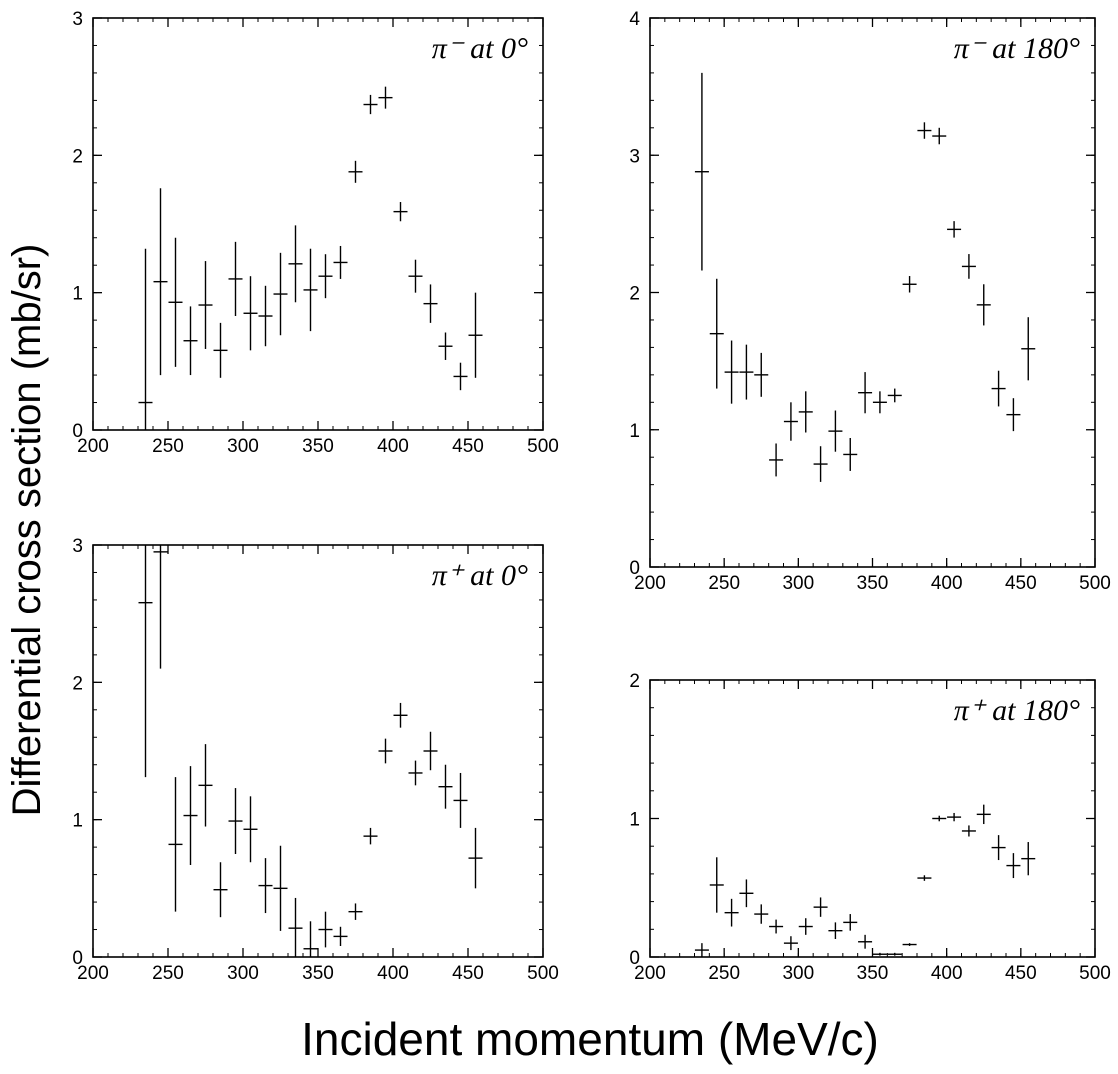 The width and height of the screenshot is (1118, 1074). Describe the element at coordinates (634, 19) in the screenshot. I see `y-tick-label: 4` at that location.